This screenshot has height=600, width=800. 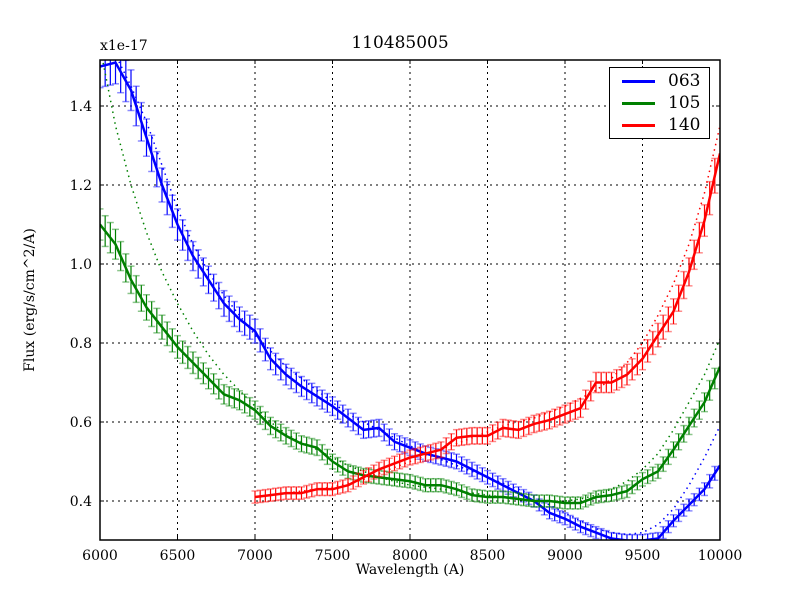 What do you see at coordinates (638, 125) in the screenshot?
I see `legend-swatch-red-line-icon` at bounding box center [638, 125].